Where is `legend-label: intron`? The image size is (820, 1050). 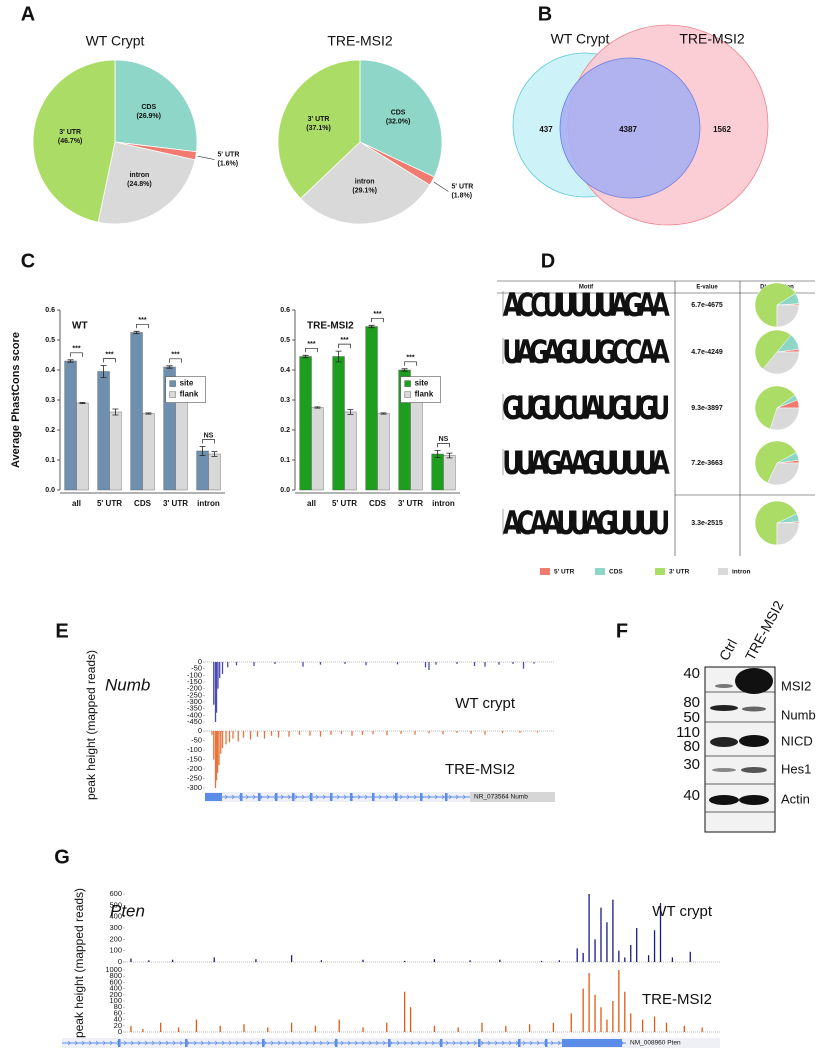 legend-label: intron is located at coordinates (741, 572).